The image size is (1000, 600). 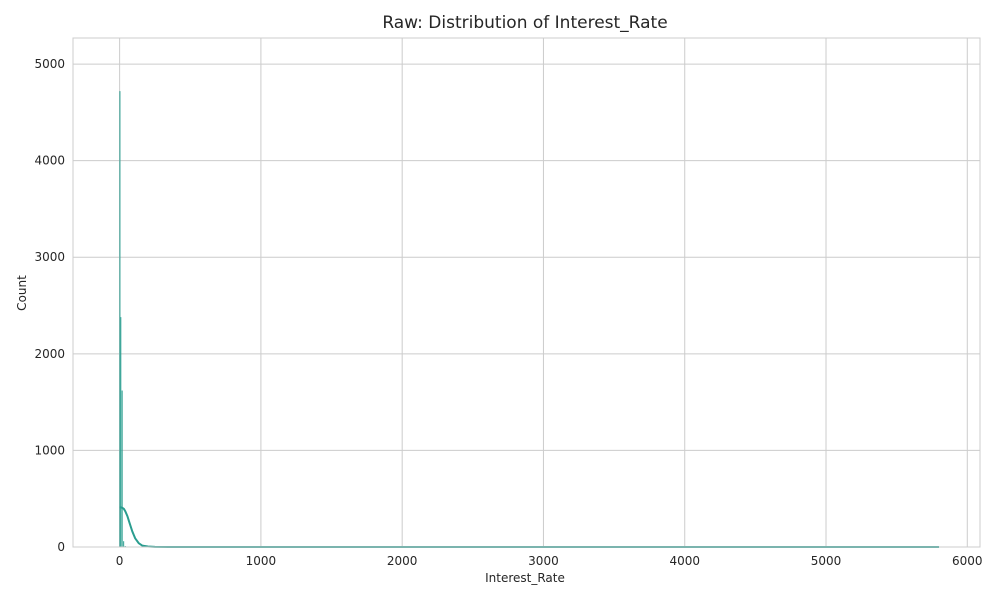 What do you see at coordinates (61, 547) in the screenshot?
I see `y-tick-label: 0` at bounding box center [61, 547].